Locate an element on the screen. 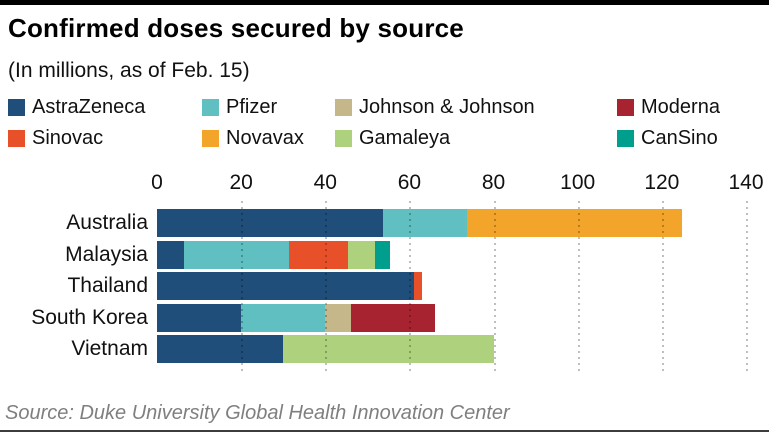  legend-swatch-johnson-johnson is located at coordinates (343, 107).